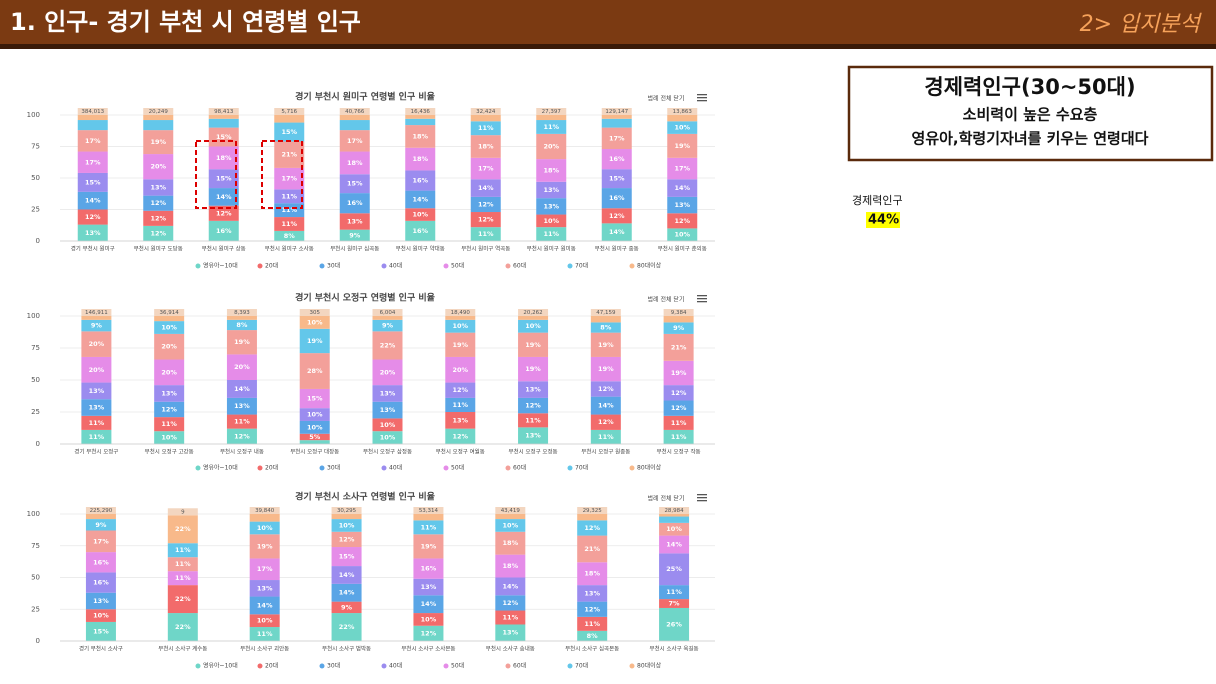  What do you see at coordinates (271, 266) in the screenshot?
I see `legend-label: 20대` at bounding box center [271, 266].